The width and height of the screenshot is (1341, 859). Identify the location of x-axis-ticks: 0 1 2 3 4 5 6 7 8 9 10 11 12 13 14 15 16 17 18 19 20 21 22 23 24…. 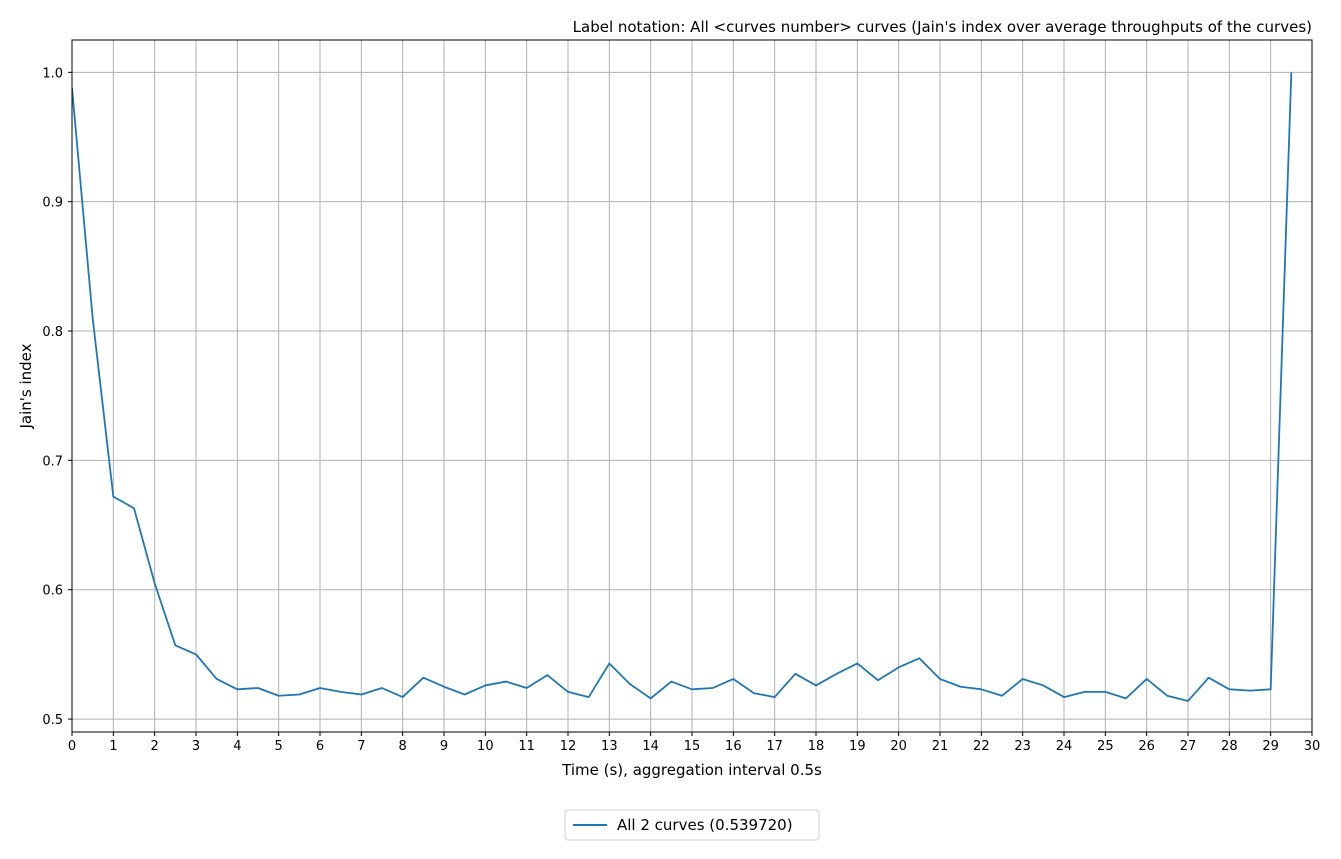
(694, 743).